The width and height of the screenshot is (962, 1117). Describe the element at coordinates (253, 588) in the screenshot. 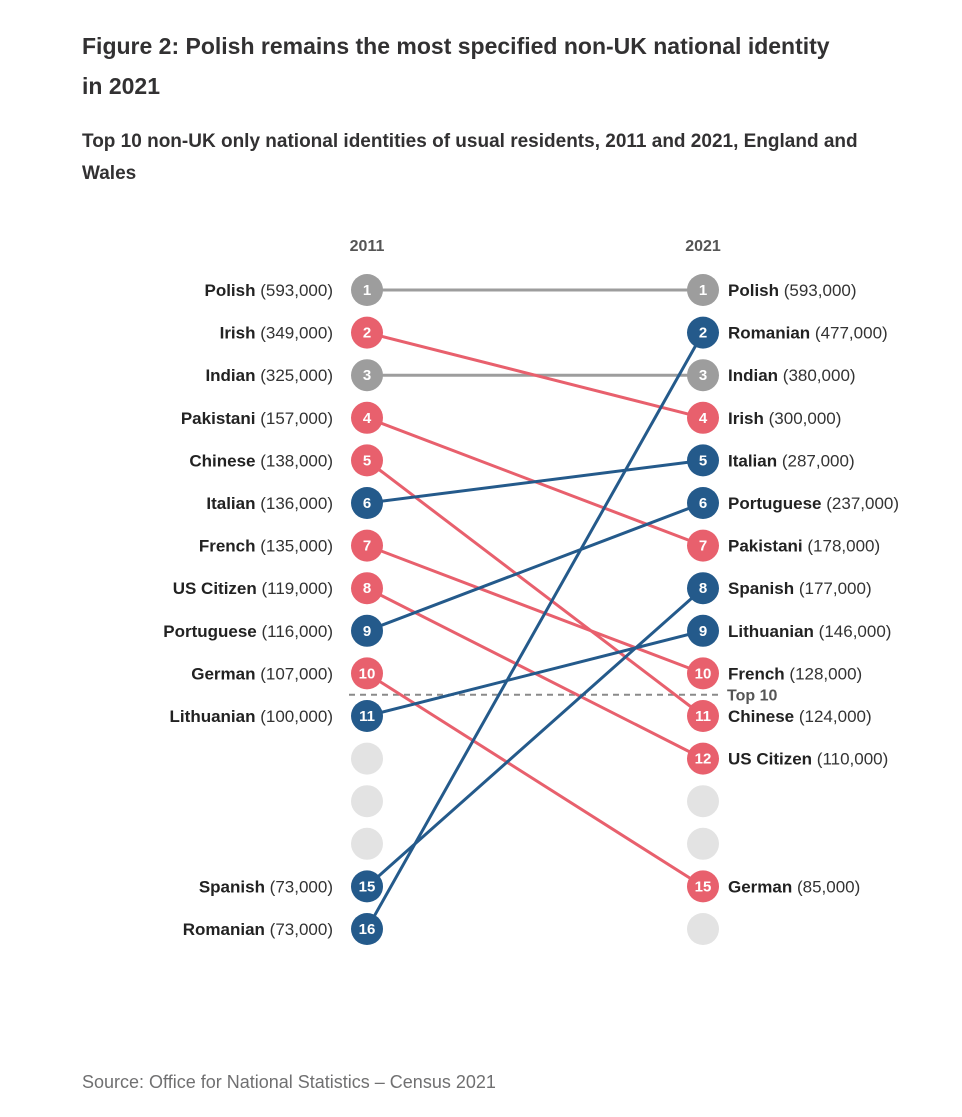

I see `label-2011-us-citizen: US Citizen (119,000)` at that location.